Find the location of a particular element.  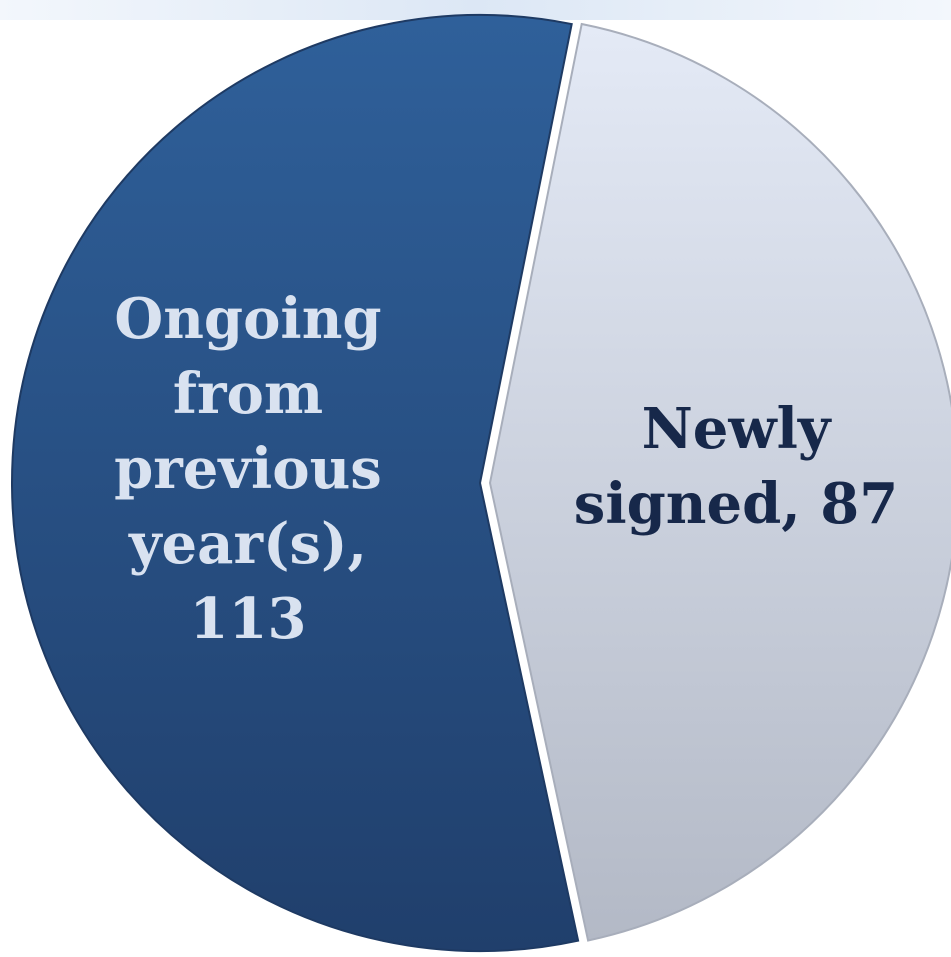

slice-label-line: Ongoing is located at coordinates (247, 319).